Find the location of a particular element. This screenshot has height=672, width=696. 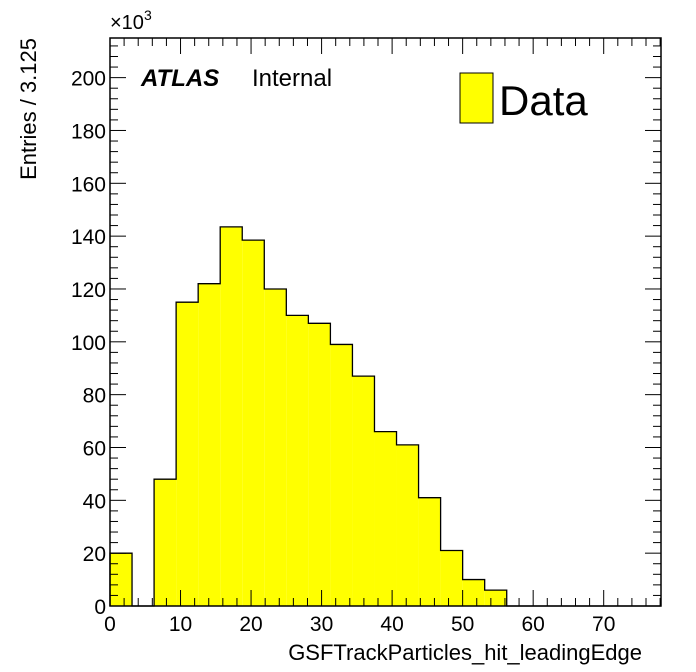

y-tick-label: 0 is located at coordinates (100, 607).